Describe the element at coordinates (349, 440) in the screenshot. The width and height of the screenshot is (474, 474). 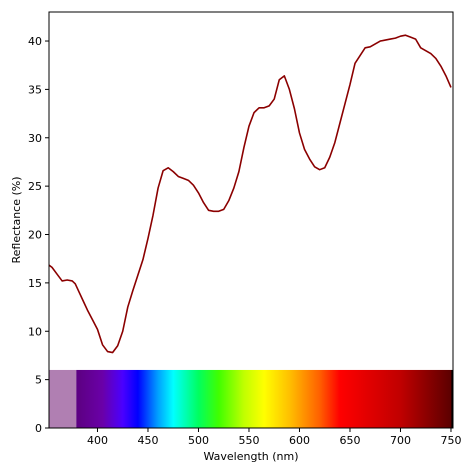
I see `x-tick-label: 650` at that location.